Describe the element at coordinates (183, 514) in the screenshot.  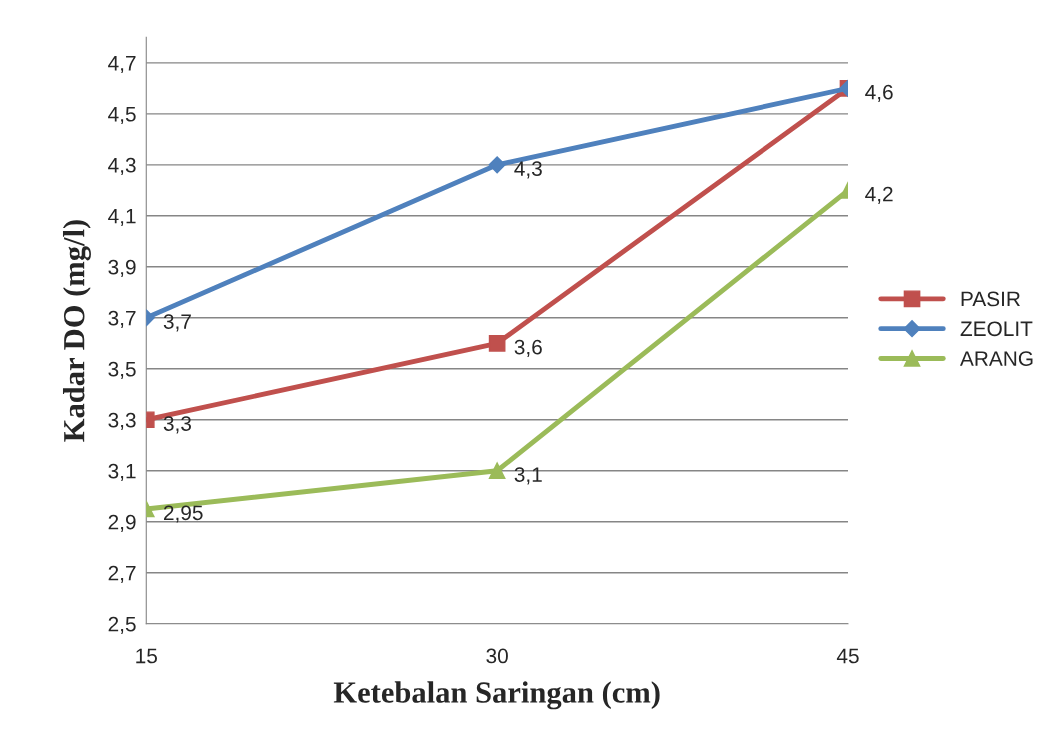
I see `data-label: 2,95` at that location.